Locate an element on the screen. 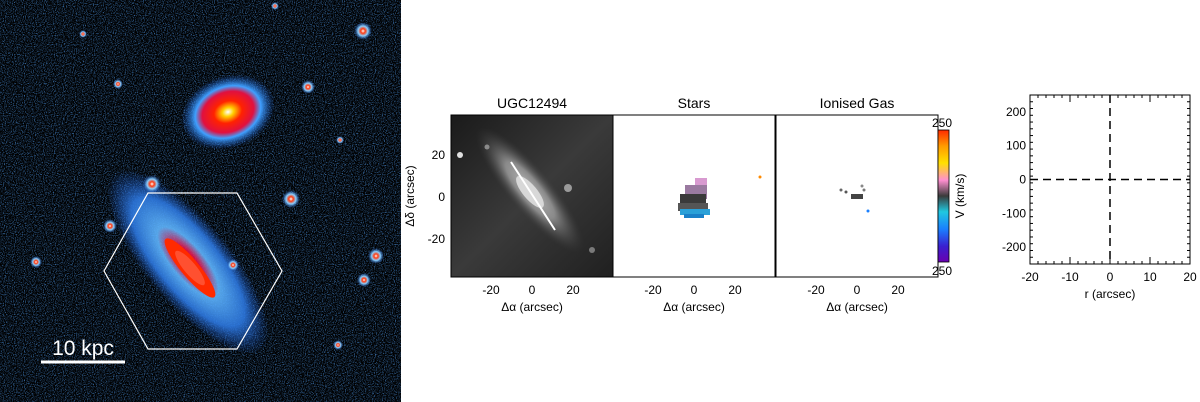 Image resolution: width=1200 pixels, height=402 pixels. map-x-label-1: Δα (arcsec) is located at coordinates (532, 307).